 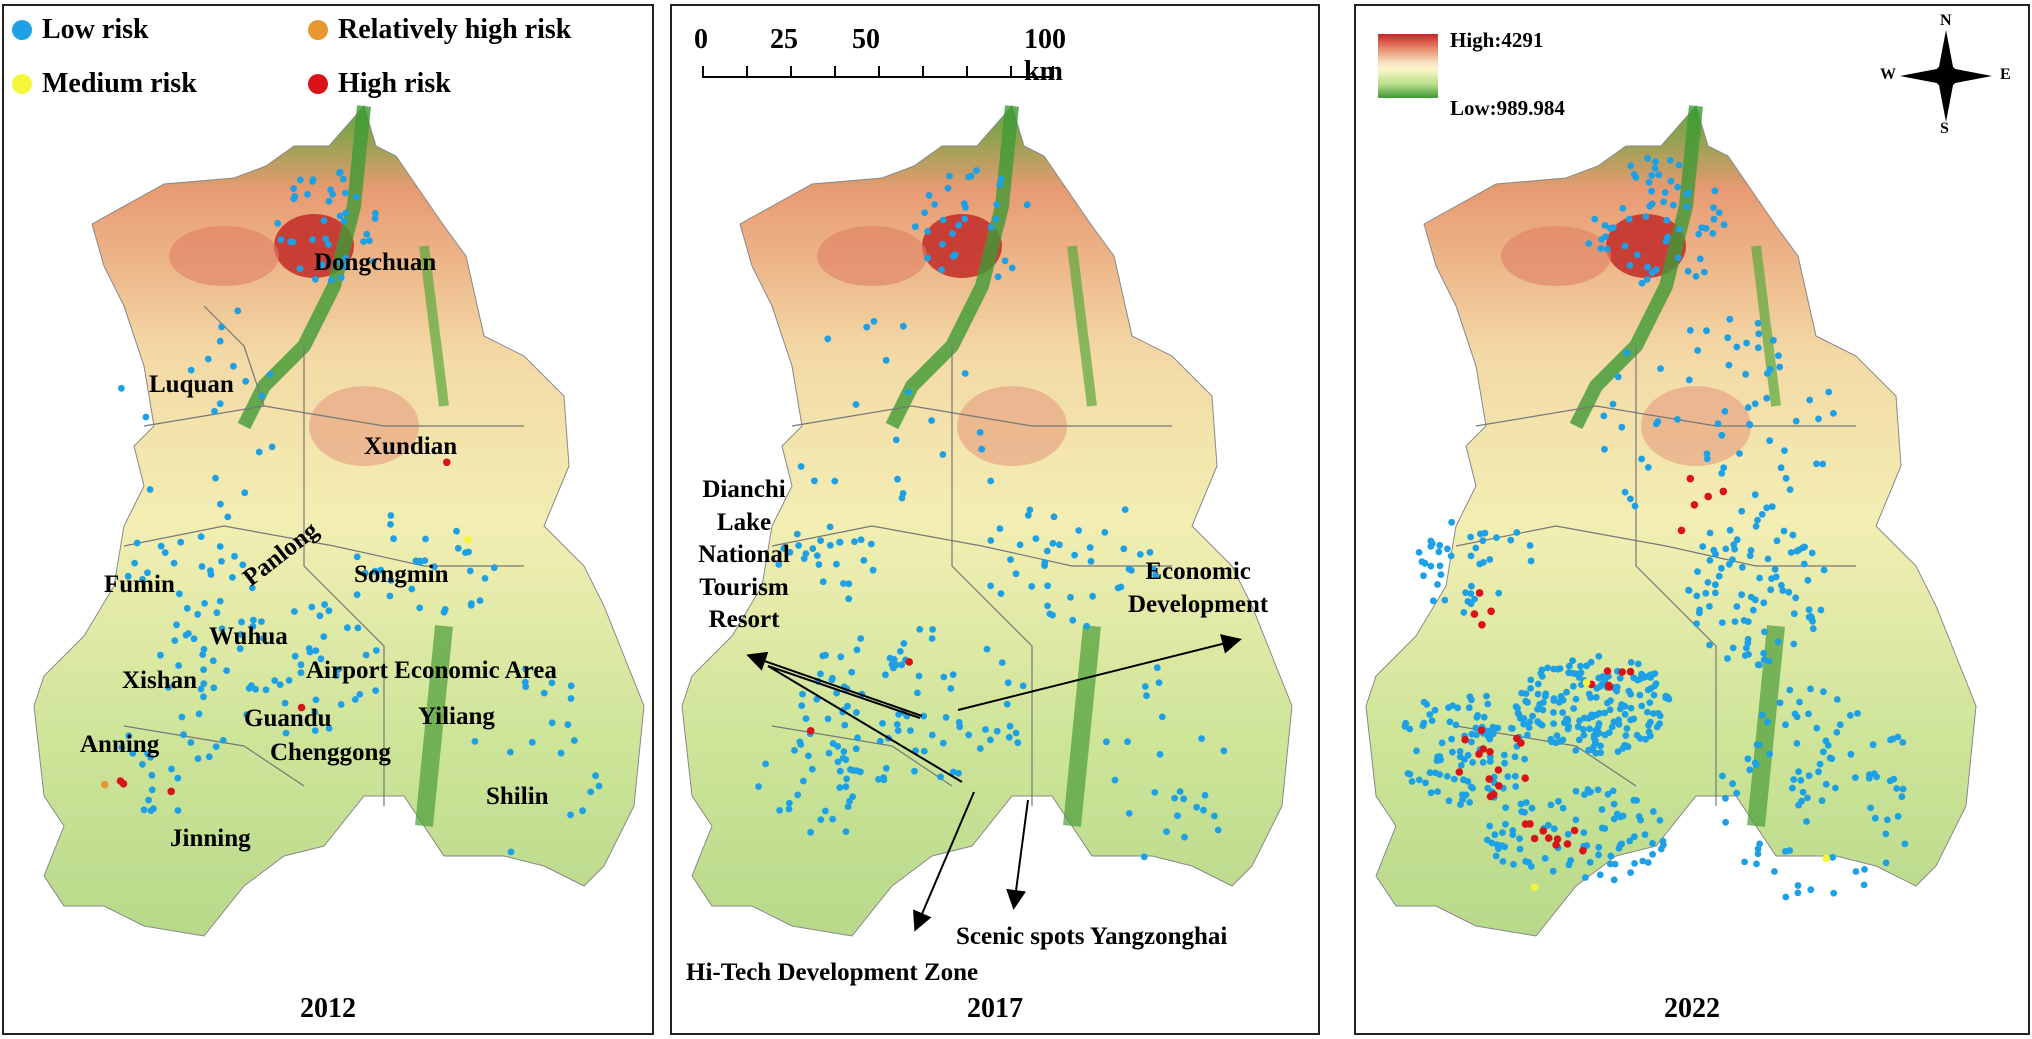 I want to click on annotation-arrow-hitech, so click(x=944, y=861).